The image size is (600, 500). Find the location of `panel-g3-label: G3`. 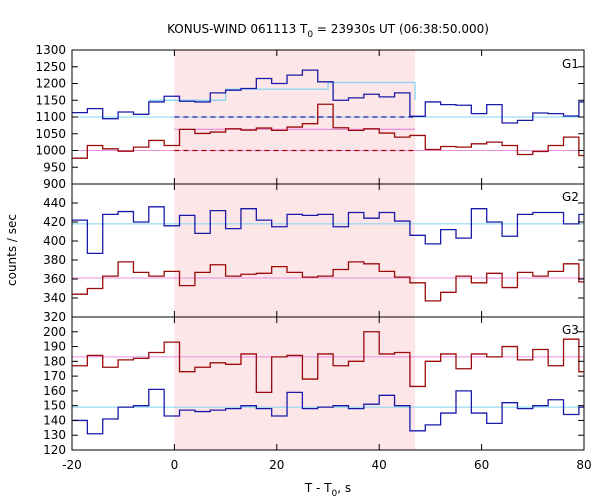

panel-g3-label: G3 is located at coordinates (570, 330).